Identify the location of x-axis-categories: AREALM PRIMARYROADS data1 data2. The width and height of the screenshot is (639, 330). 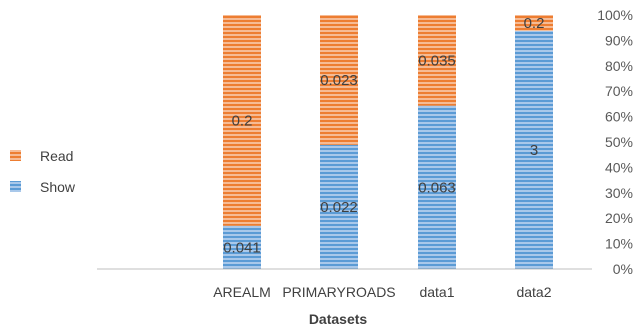
(382, 292).